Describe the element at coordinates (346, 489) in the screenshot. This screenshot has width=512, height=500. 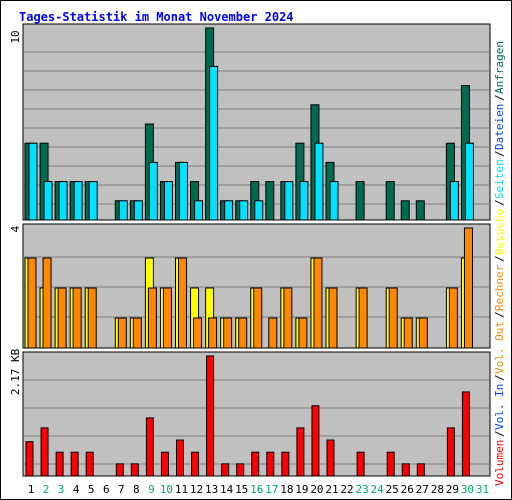
I see `day-label: 22` at that location.